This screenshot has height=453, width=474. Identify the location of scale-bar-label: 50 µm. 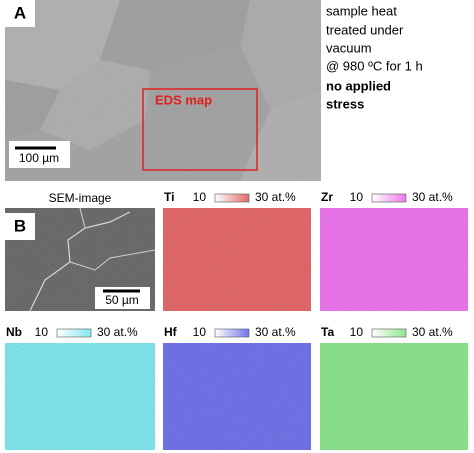
(122, 300).